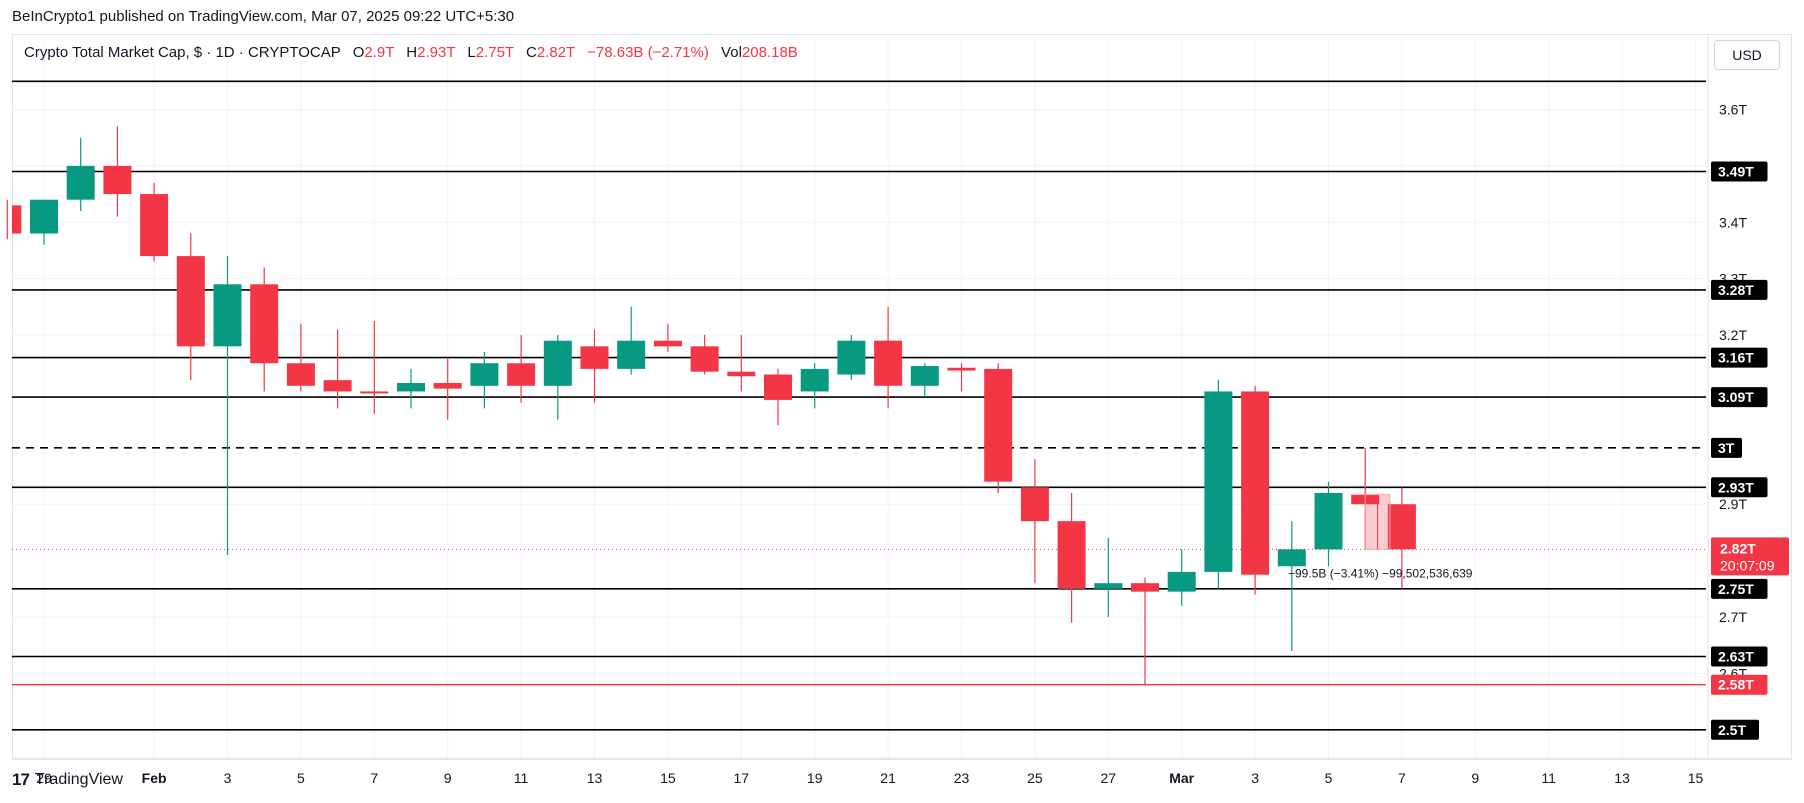  What do you see at coordinates (1747, 55) in the screenshot?
I see `currency-button: USD` at bounding box center [1747, 55].